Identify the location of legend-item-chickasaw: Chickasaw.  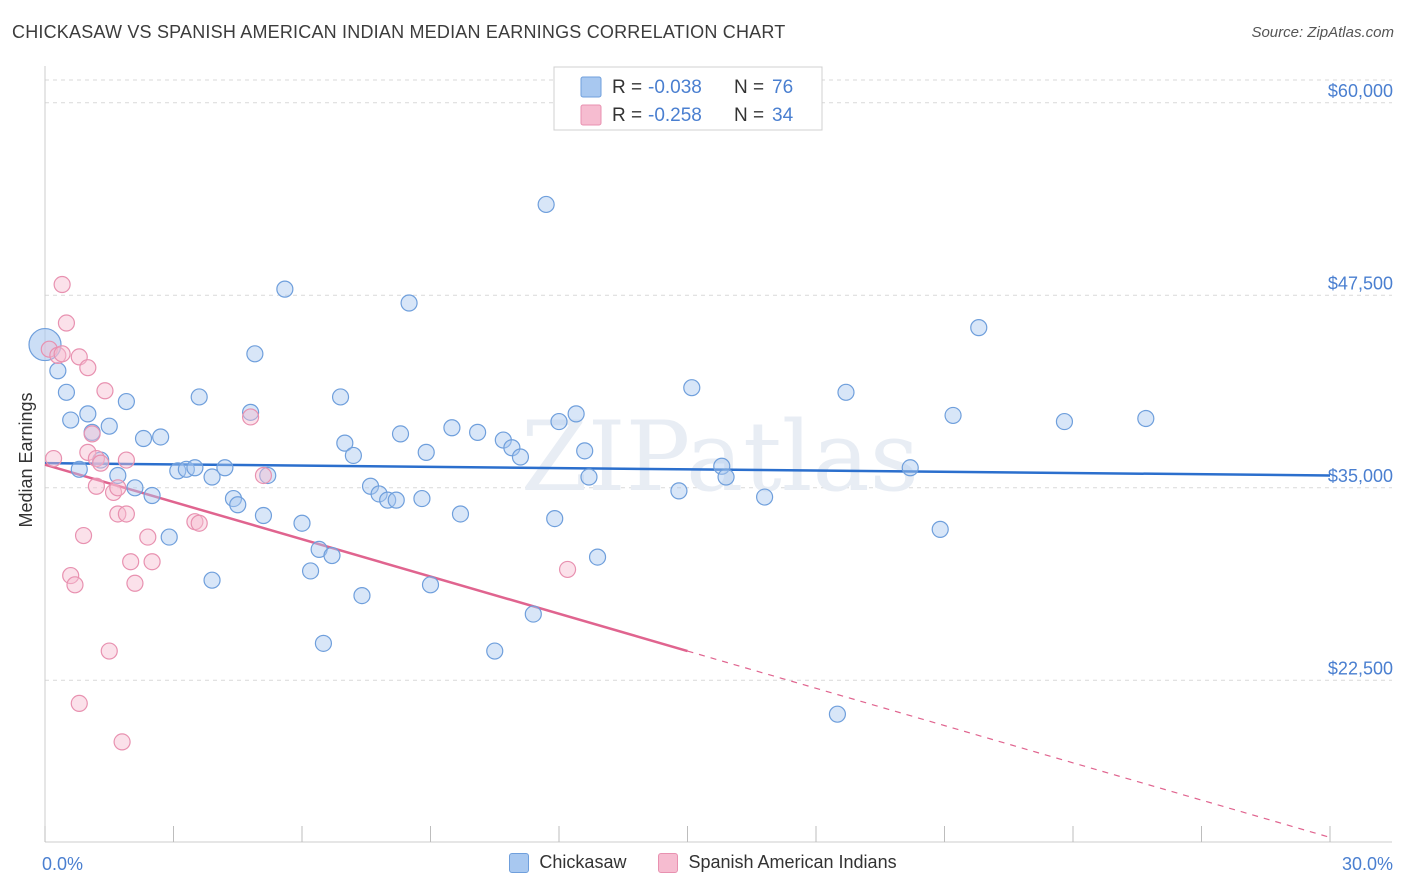
(567, 862).